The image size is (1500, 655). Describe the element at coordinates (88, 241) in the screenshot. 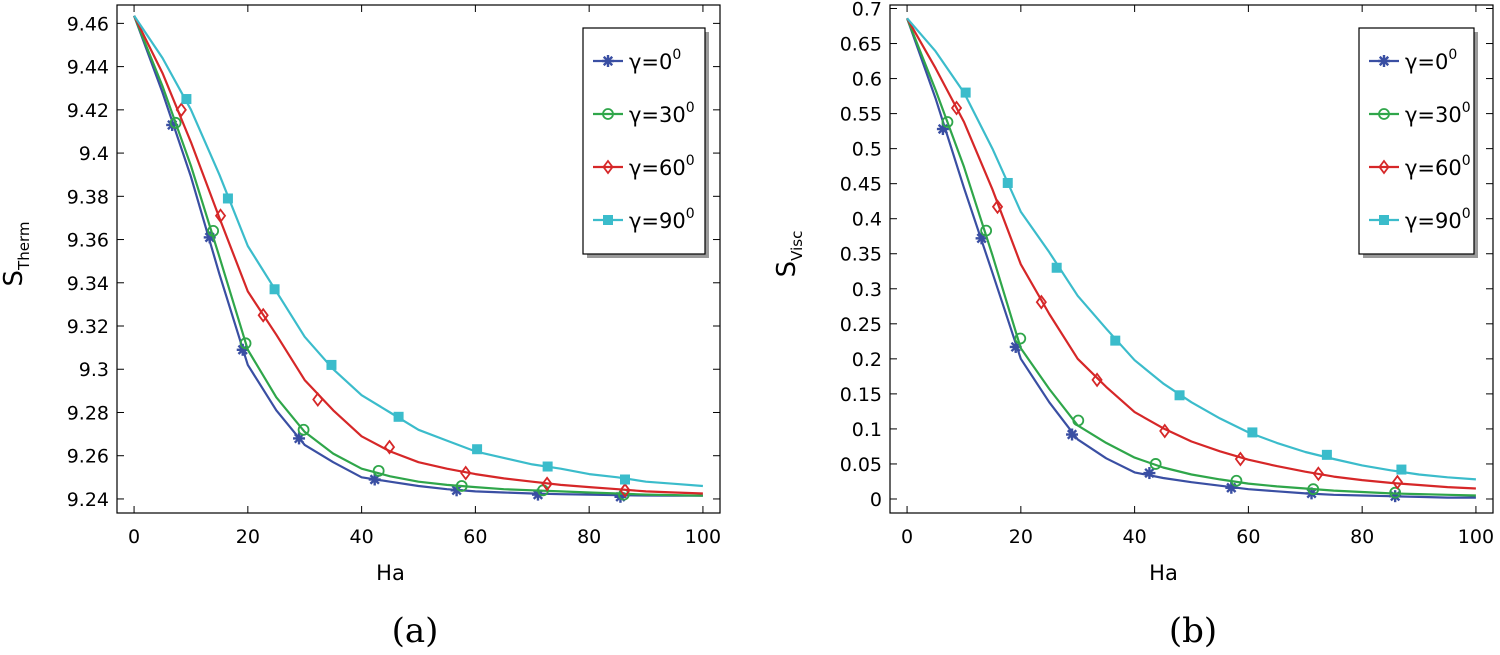

I see `y-tick-label: 9.36` at that location.